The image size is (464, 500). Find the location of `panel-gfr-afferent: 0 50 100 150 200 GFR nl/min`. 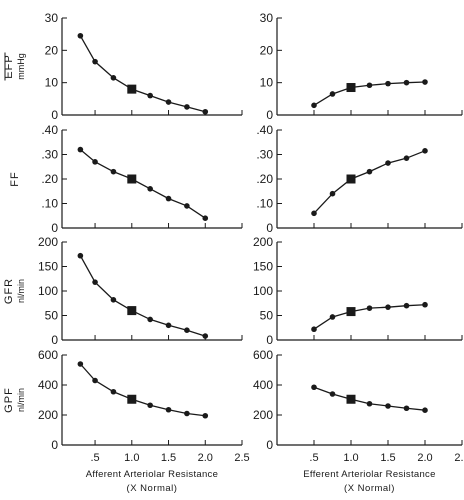

panel-gfr-afferent: 0 50 100 150 200 GFR nl/min is located at coordinates (123, 291).